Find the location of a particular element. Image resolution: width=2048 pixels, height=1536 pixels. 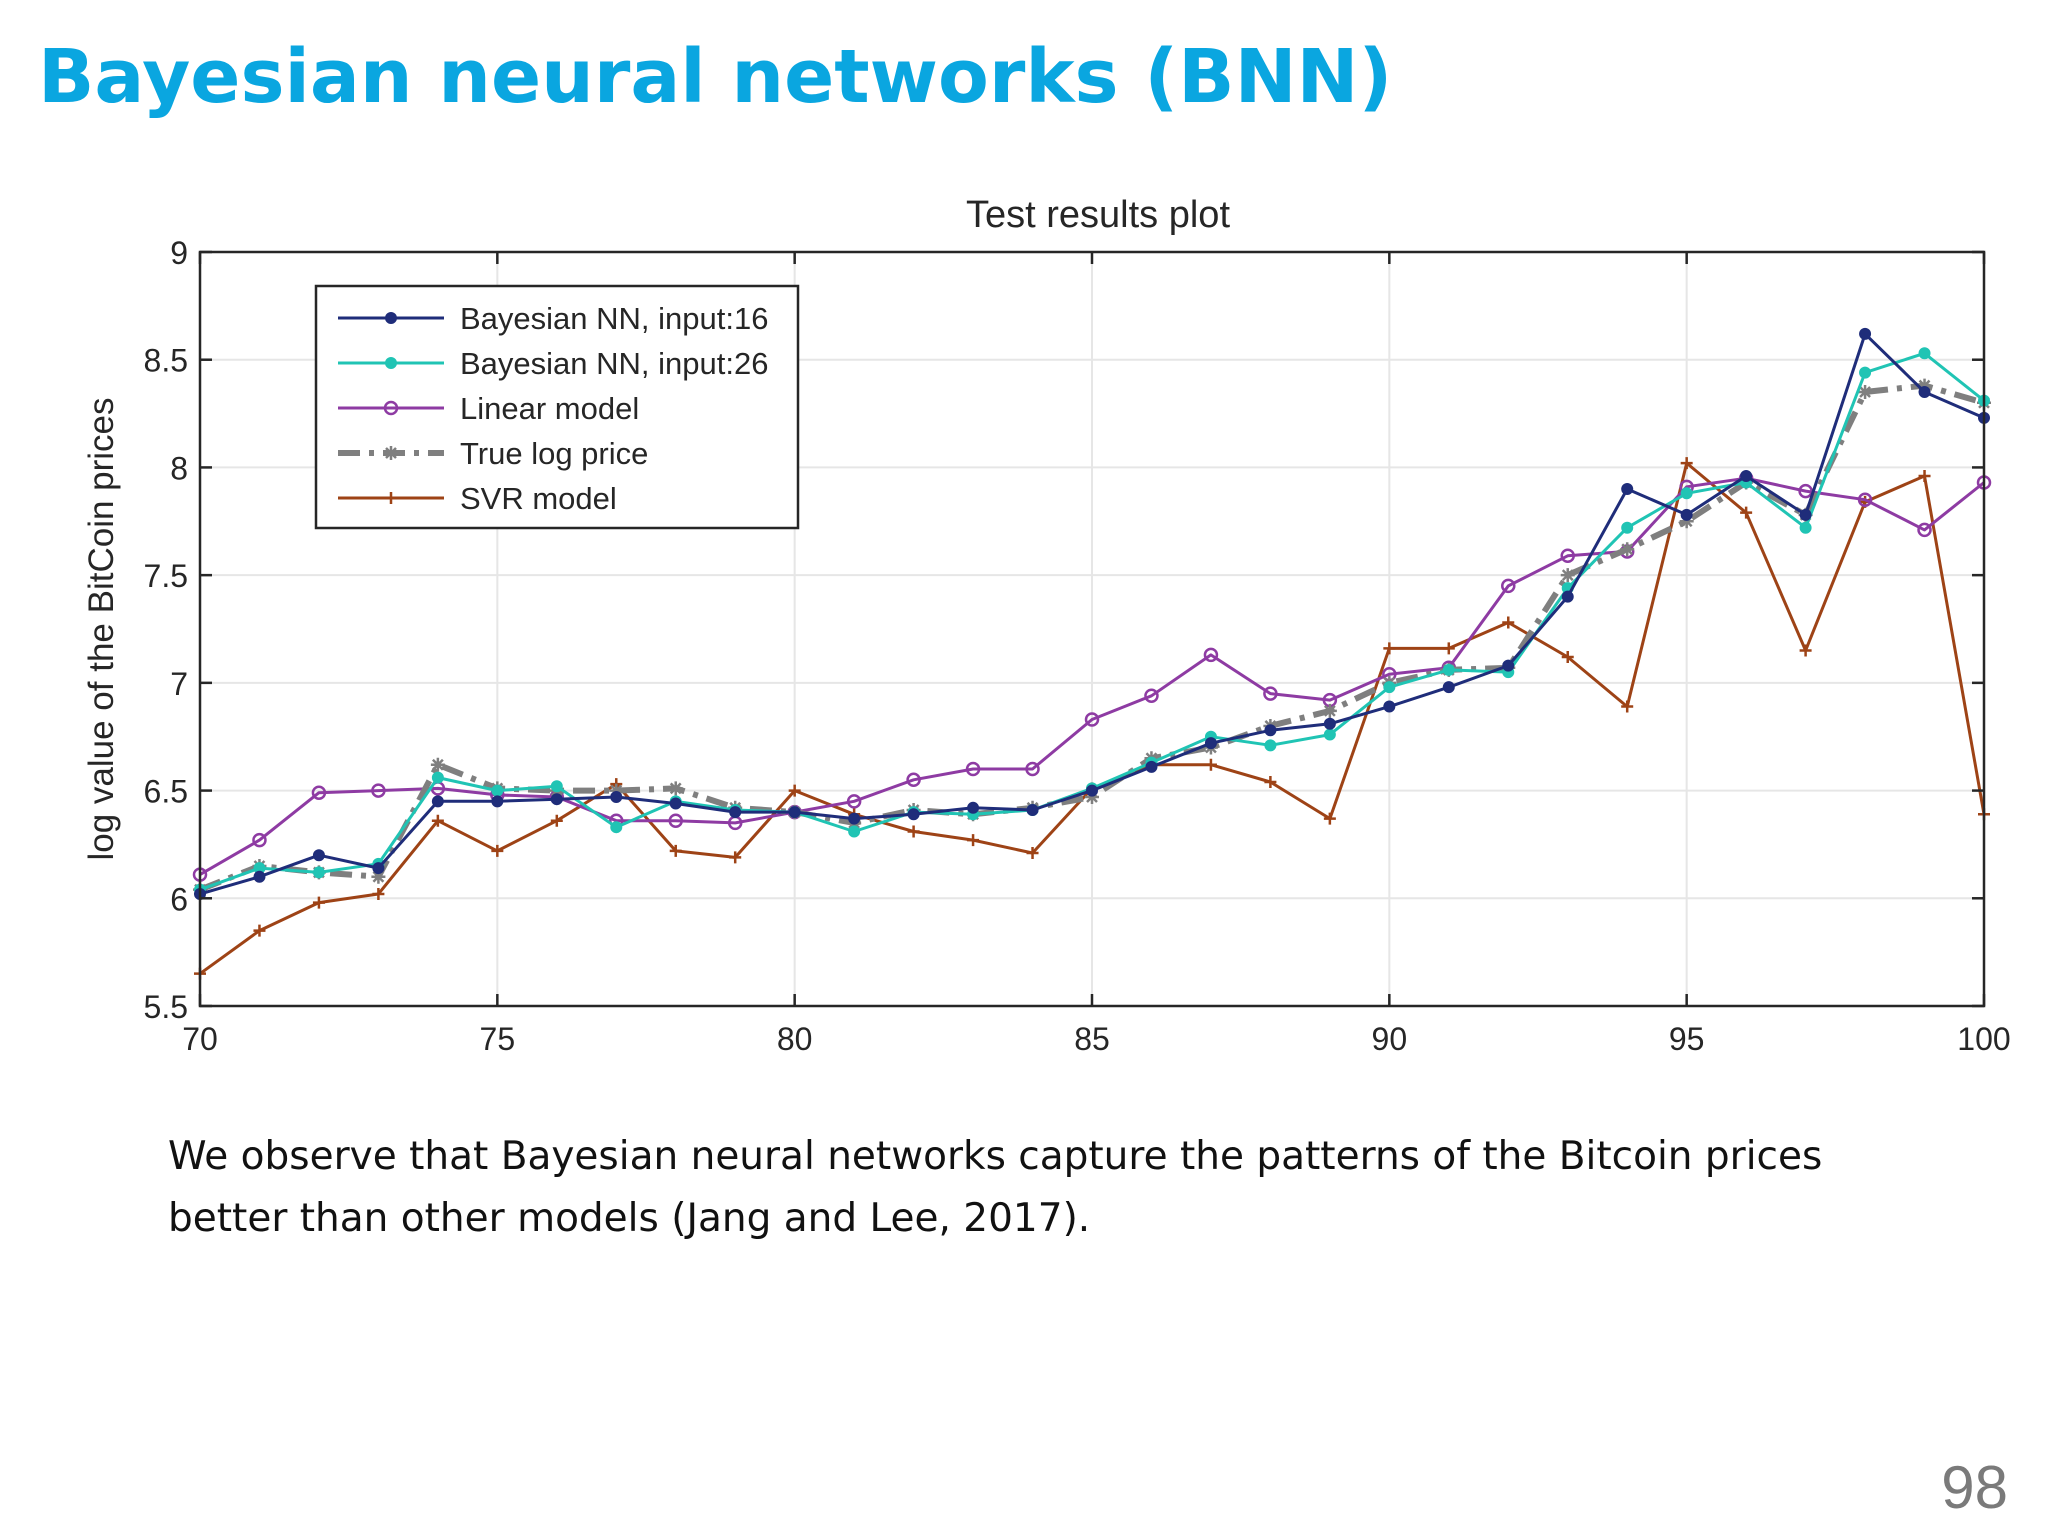

x-tick-label: 95 is located at coordinates (1687, 1039).